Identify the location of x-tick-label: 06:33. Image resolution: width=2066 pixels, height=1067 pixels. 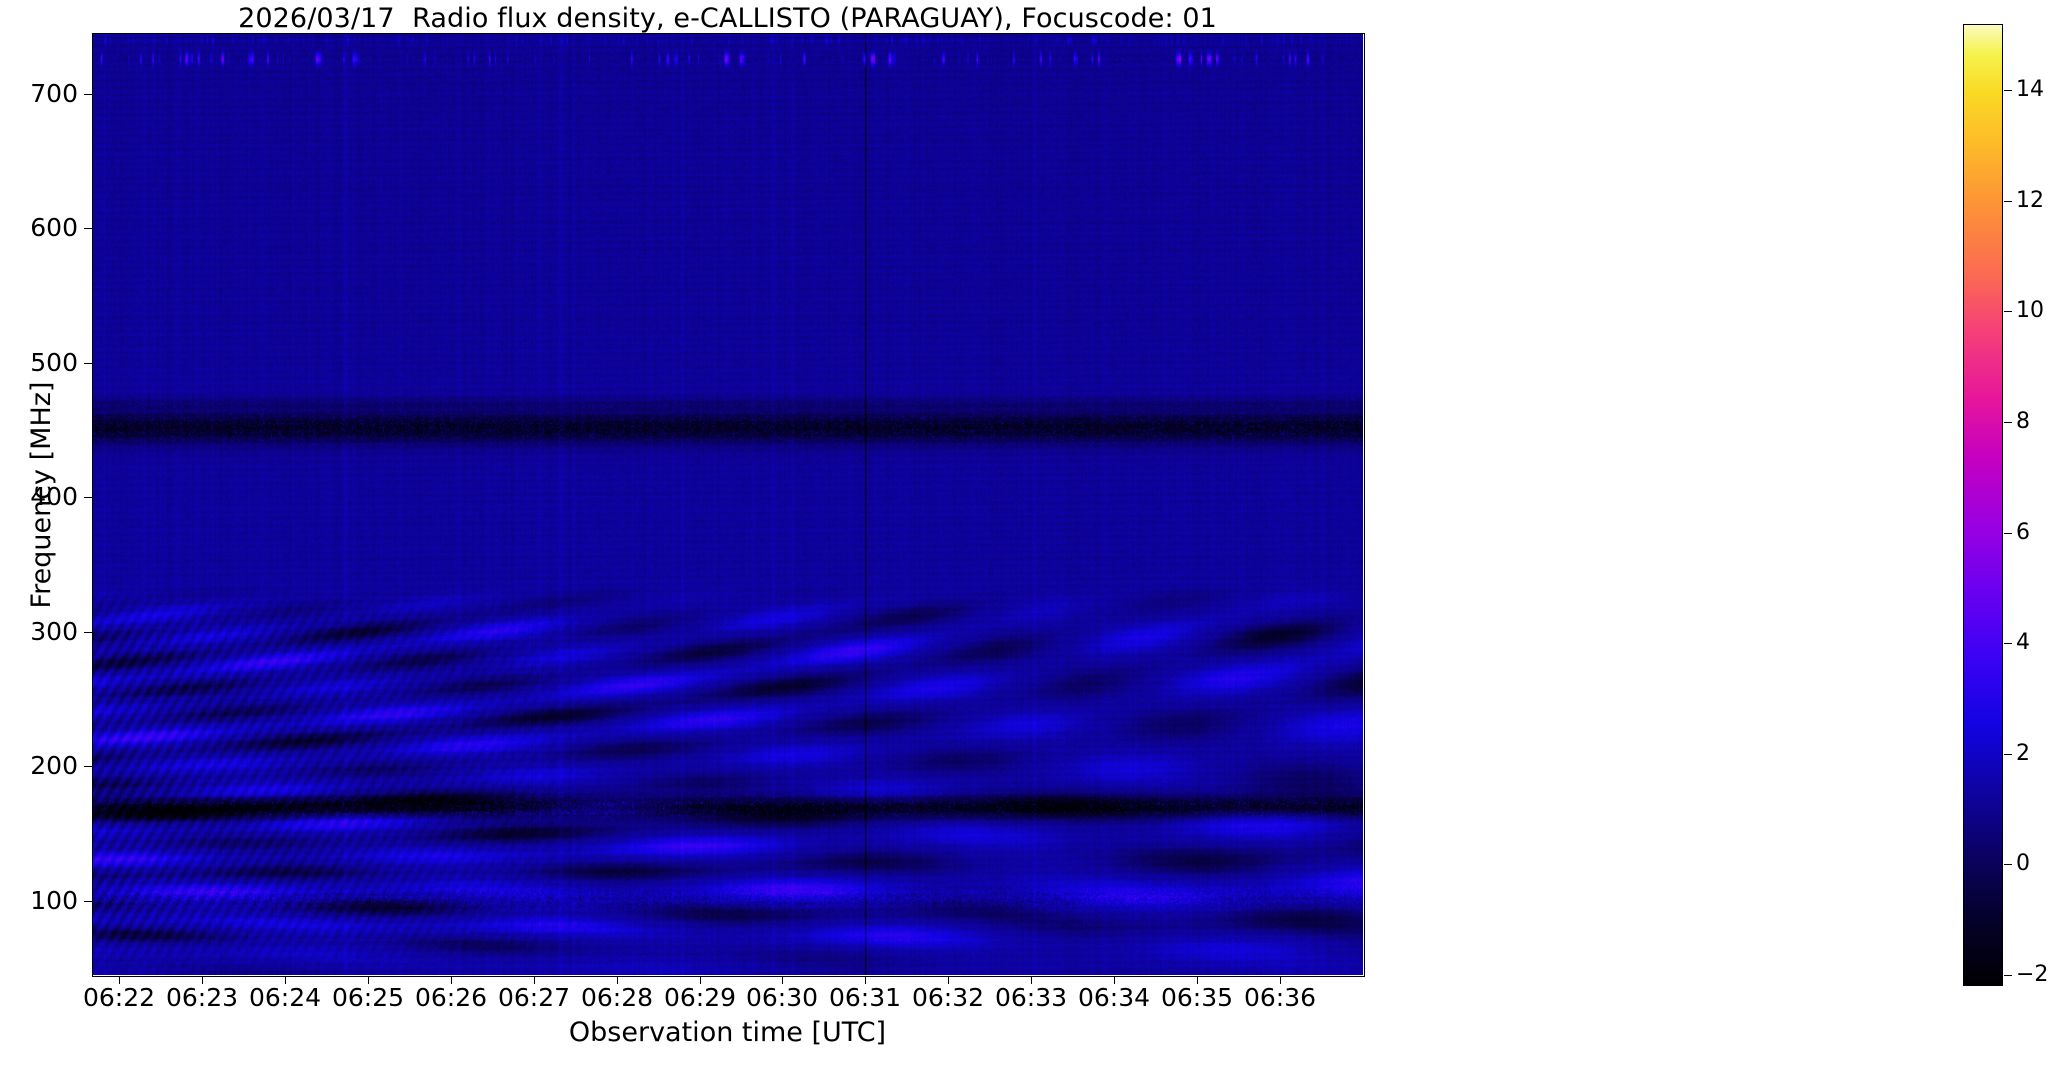
(1031, 997).